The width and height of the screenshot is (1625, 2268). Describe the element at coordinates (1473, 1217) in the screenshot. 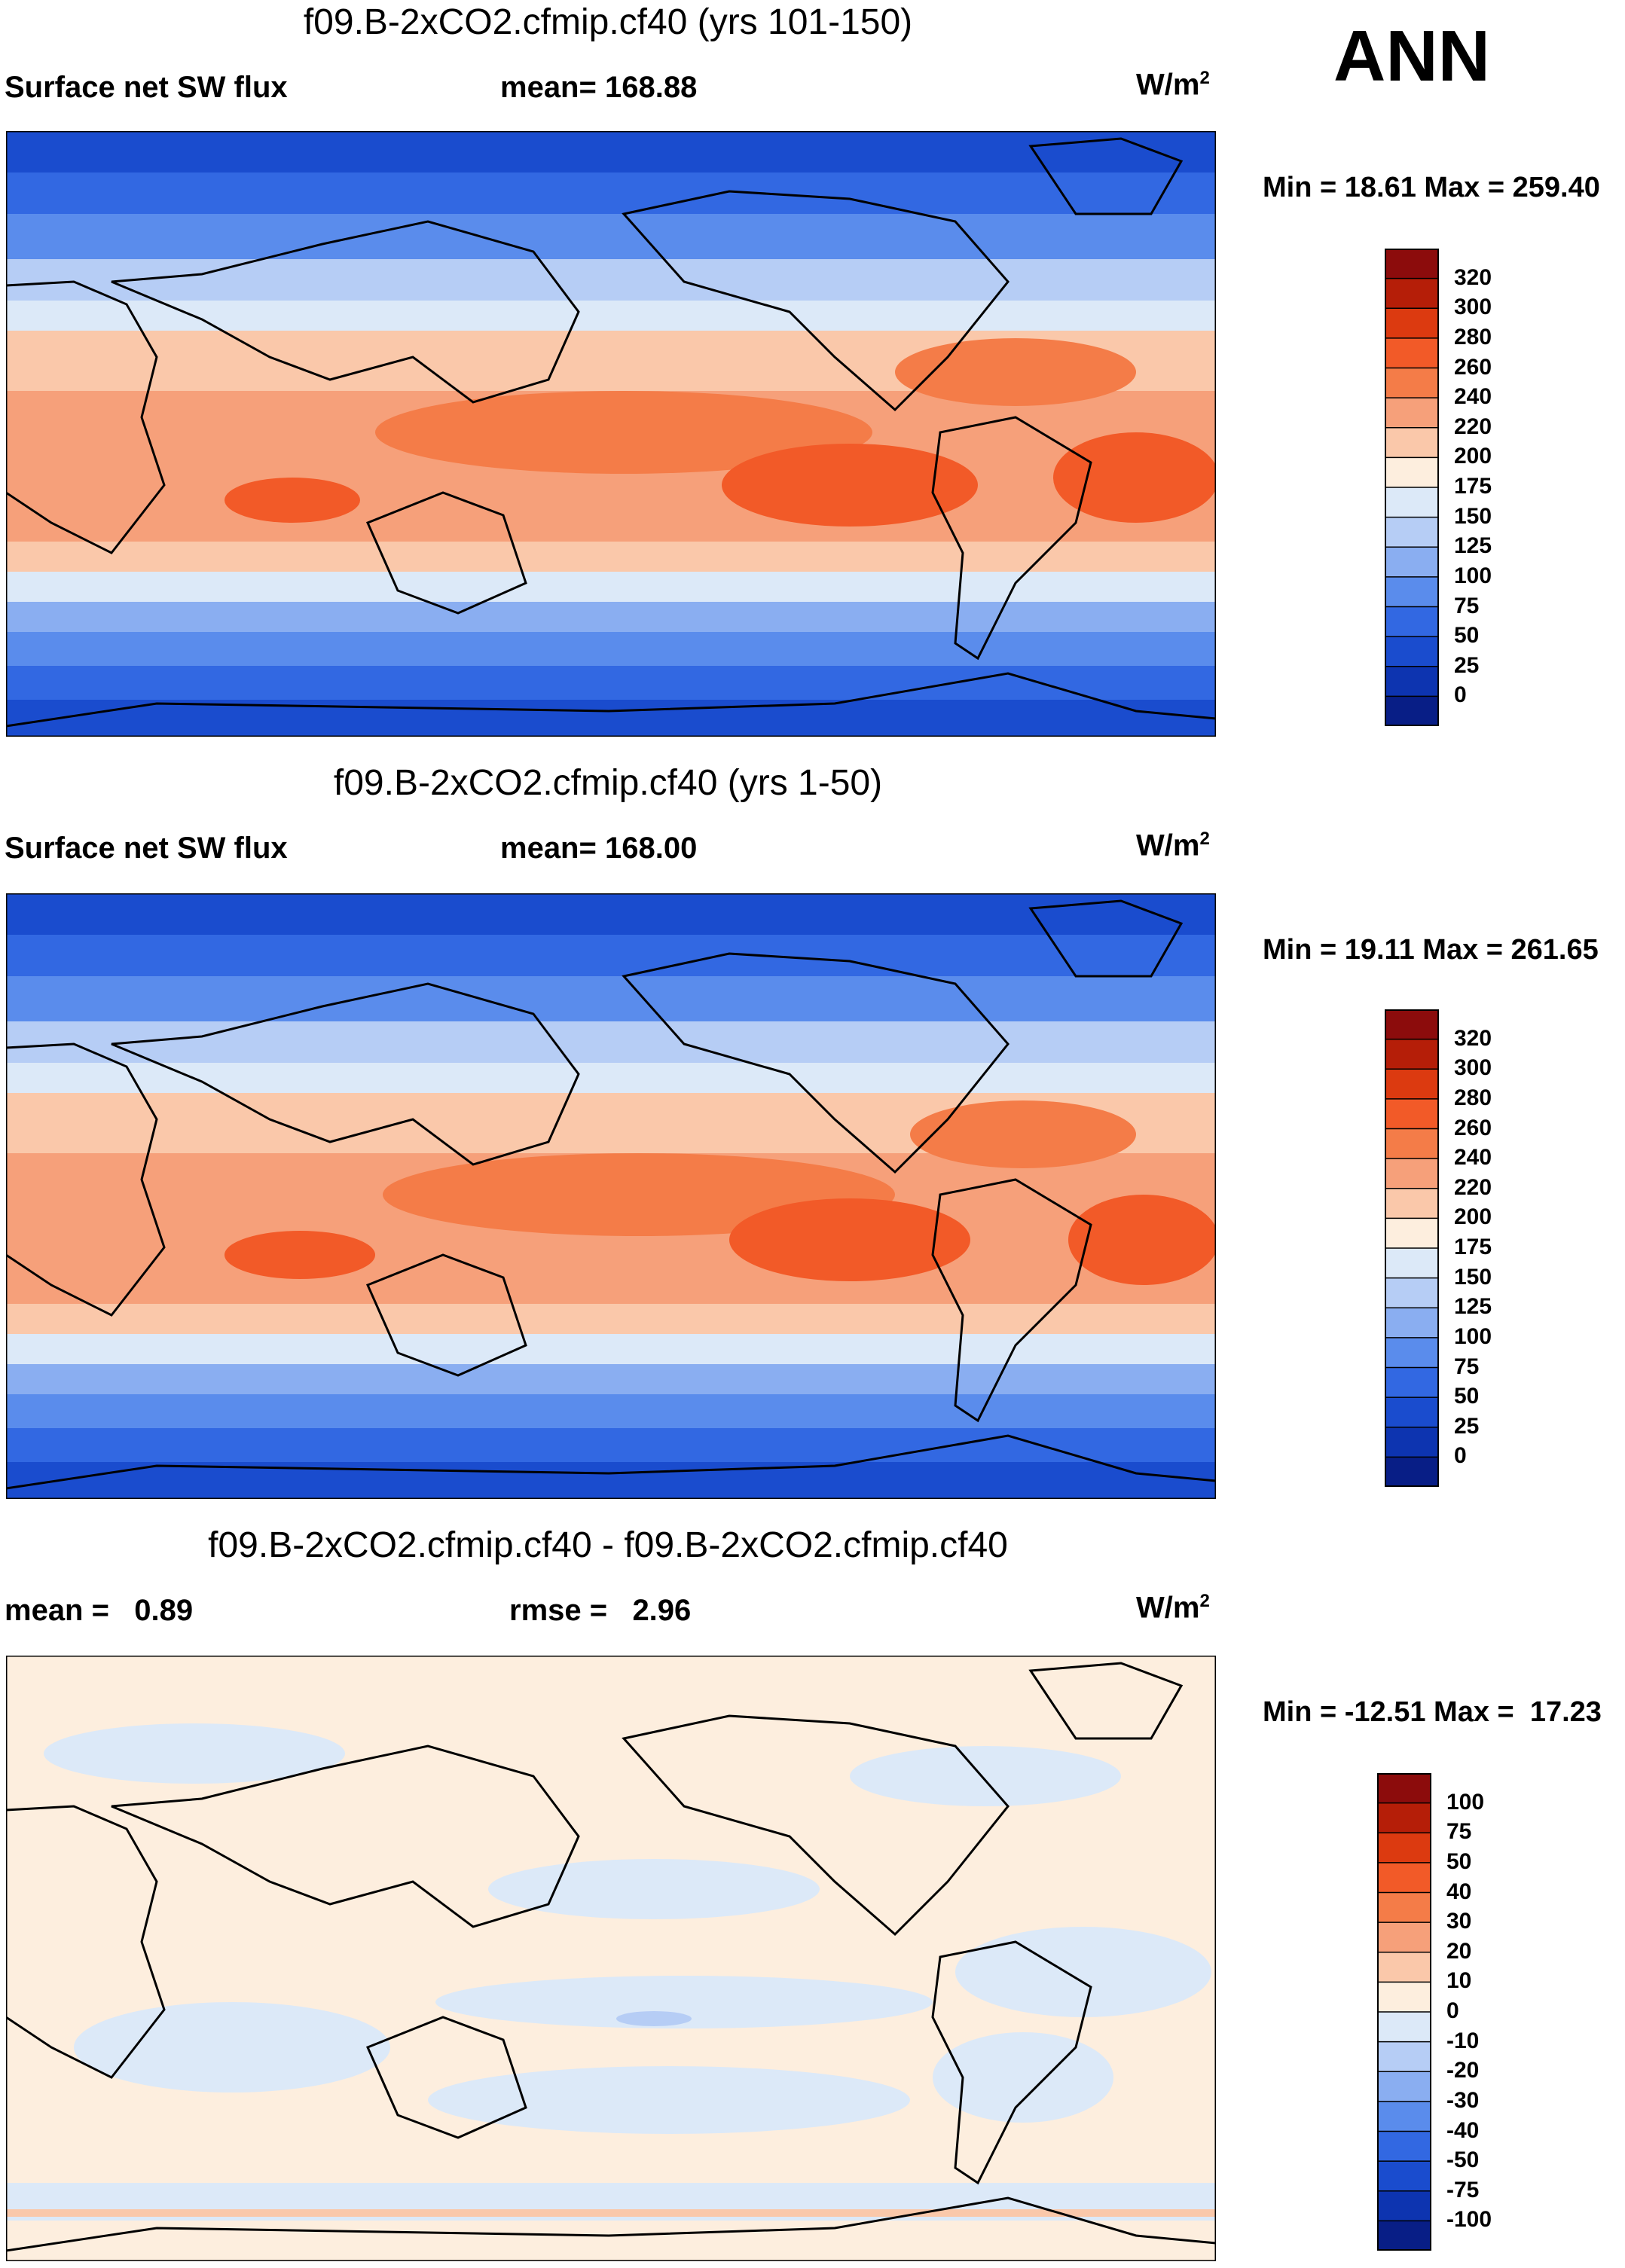

I see `colorbar-tick-label: 200` at that location.